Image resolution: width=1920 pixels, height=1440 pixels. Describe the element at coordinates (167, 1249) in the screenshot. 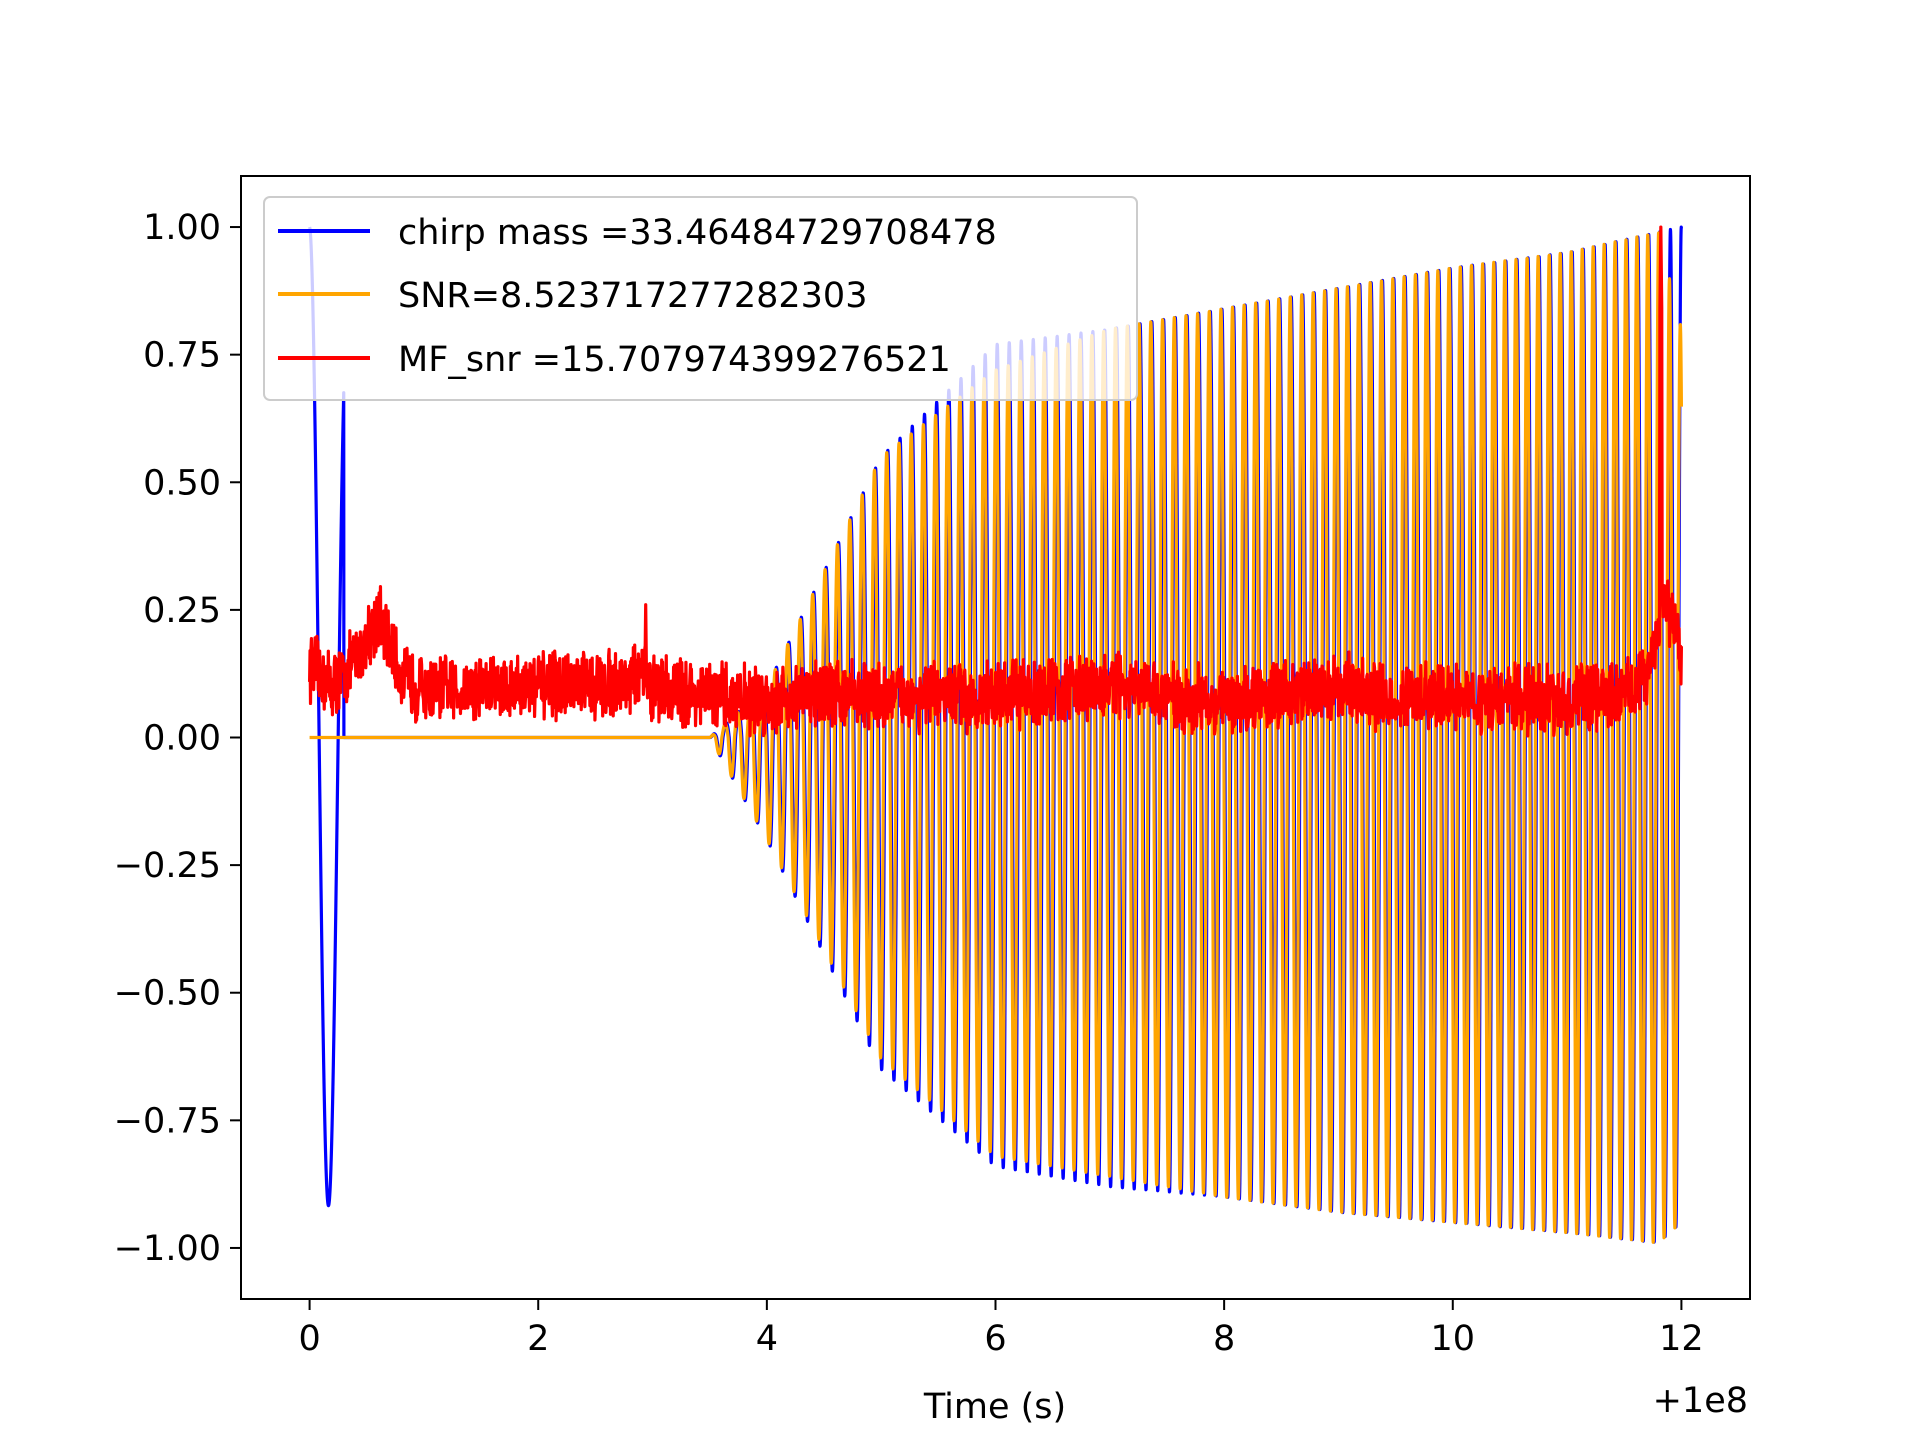

I see `y-tick-label-8: −1.00` at that location.